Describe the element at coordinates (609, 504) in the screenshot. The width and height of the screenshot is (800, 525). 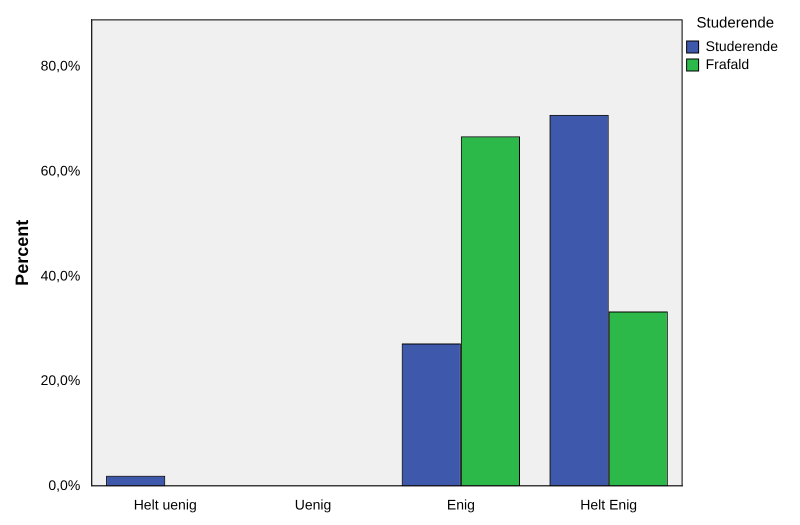
I see `x-tick-label: Helt Enig` at that location.